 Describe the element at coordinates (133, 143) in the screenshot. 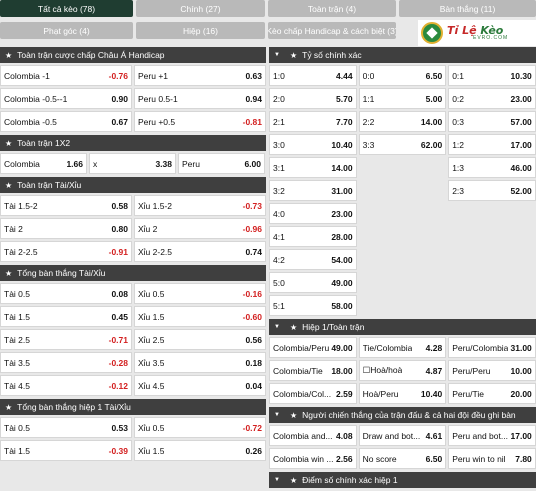

I see `market-header: ★ Toàn trận 1X2` at that location.